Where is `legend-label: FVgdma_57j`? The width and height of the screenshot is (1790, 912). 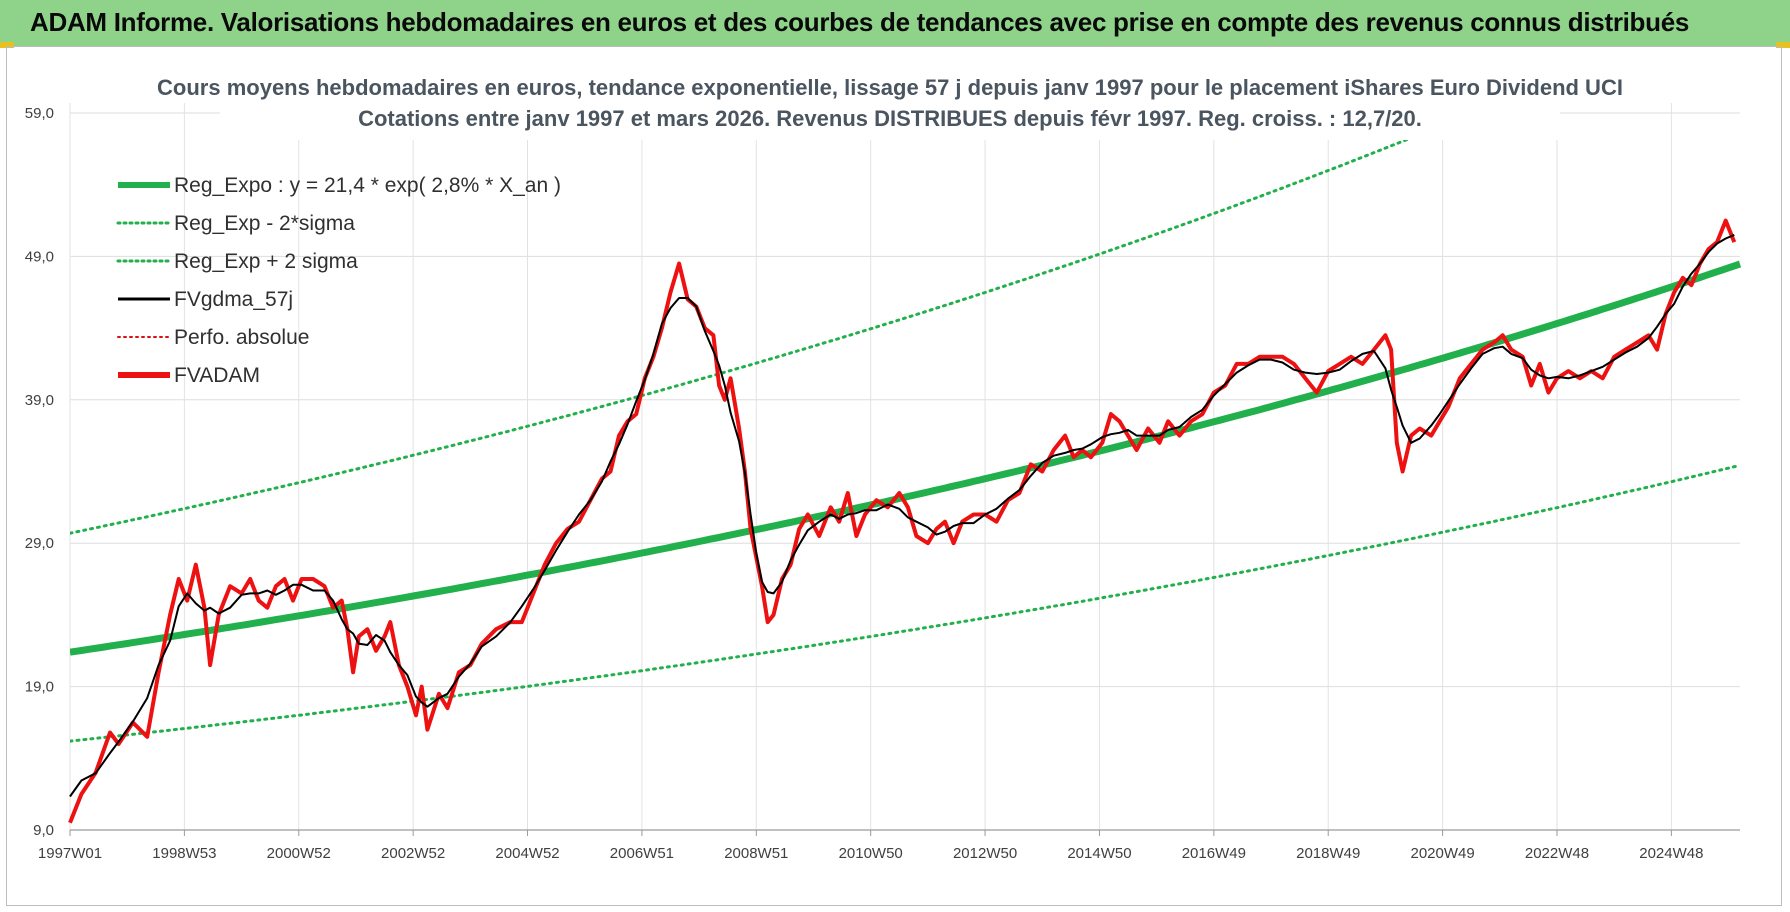 legend-label: FVgdma_57j is located at coordinates (233, 299).